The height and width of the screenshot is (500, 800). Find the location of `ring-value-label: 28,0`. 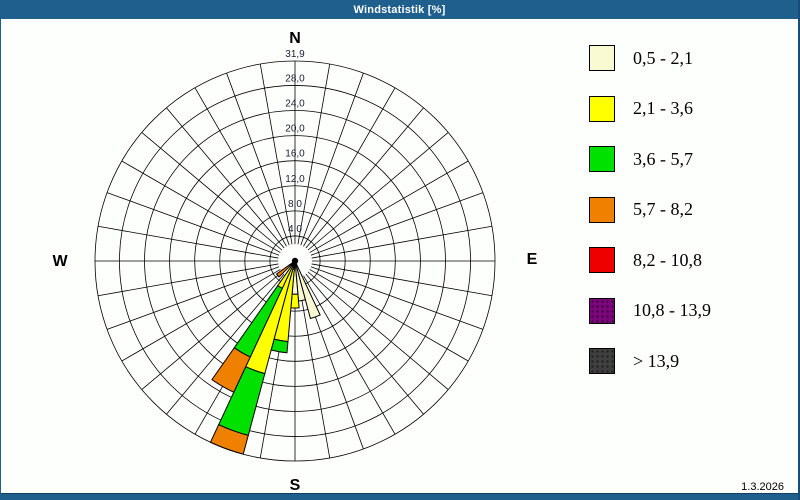

ring-value-label: 28,0 is located at coordinates (295, 78).